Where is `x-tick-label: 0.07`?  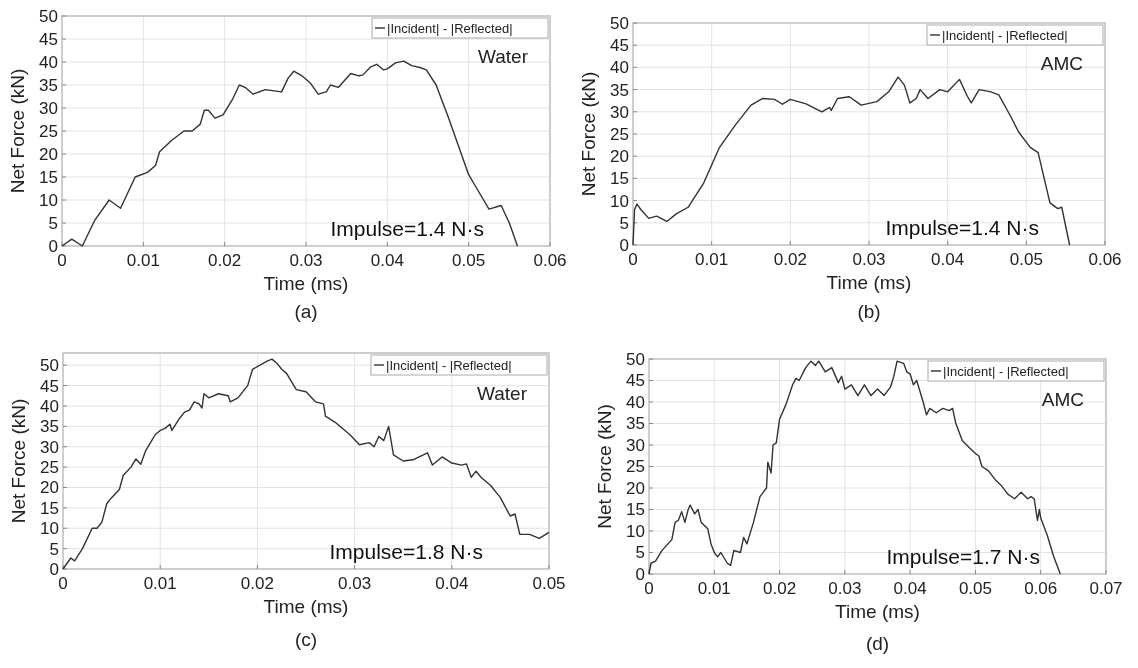 x-tick-label: 0.07 is located at coordinates (1106, 588).